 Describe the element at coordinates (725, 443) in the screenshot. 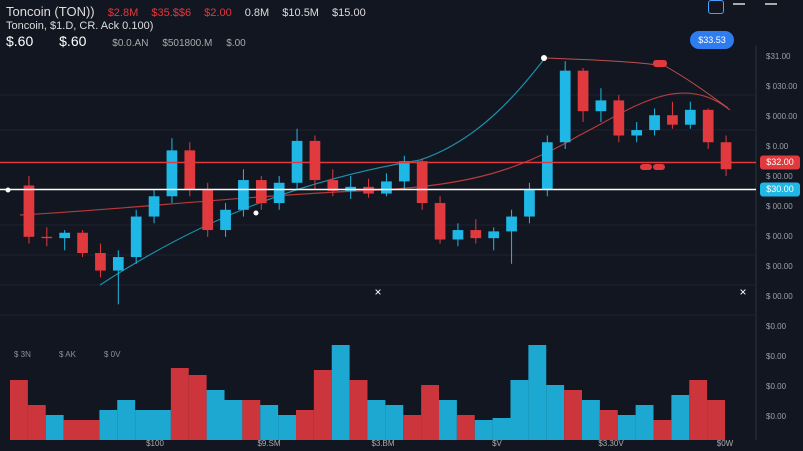

I see `x-axis-label: $0W` at that location.